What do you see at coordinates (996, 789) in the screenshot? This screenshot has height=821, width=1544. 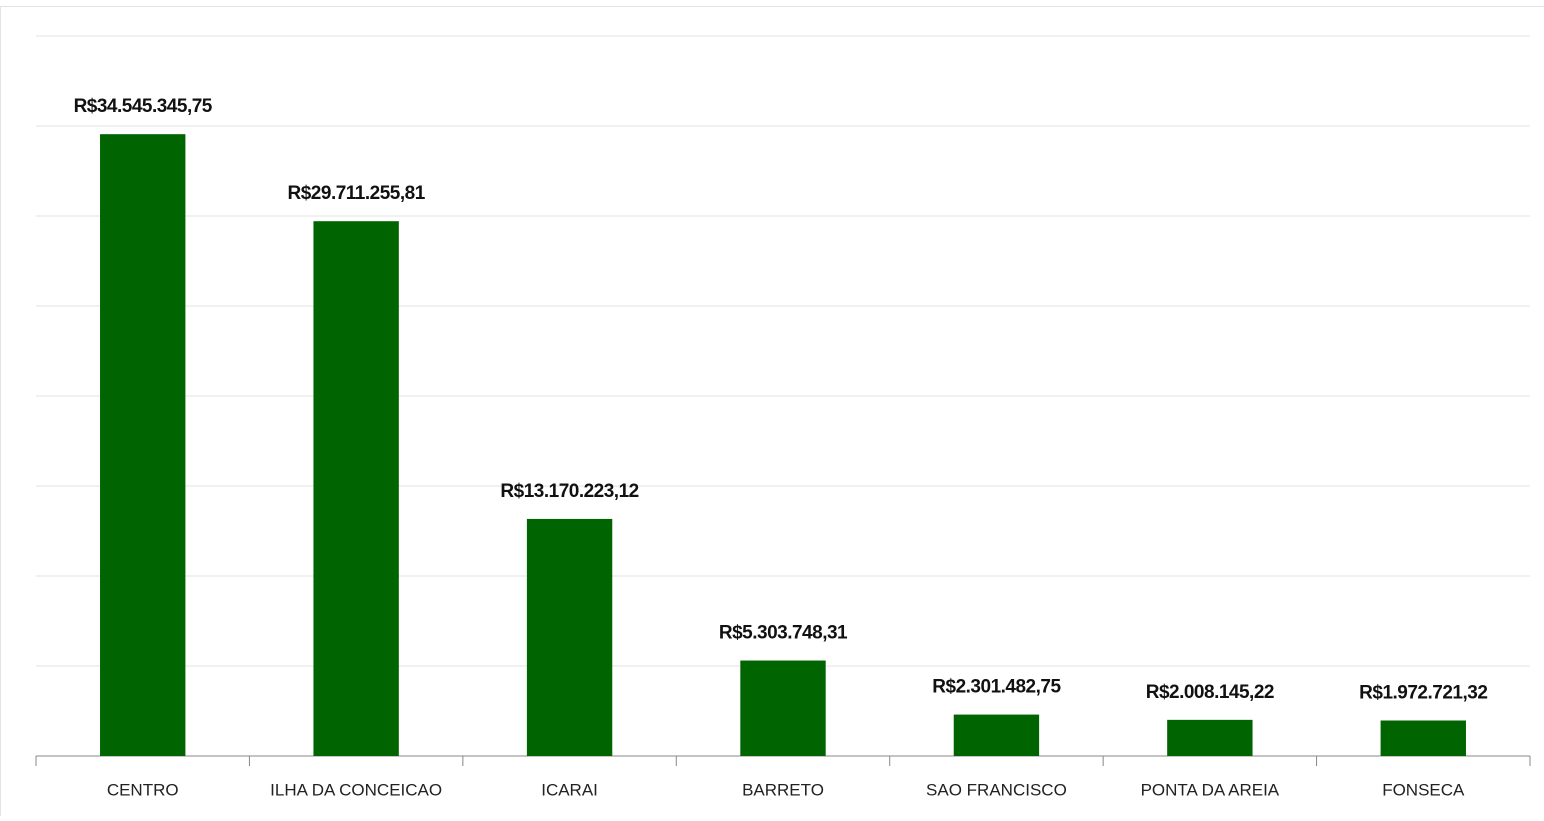 I see `x-tick-label: SAO FRANCISCO` at bounding box center [996, 789].